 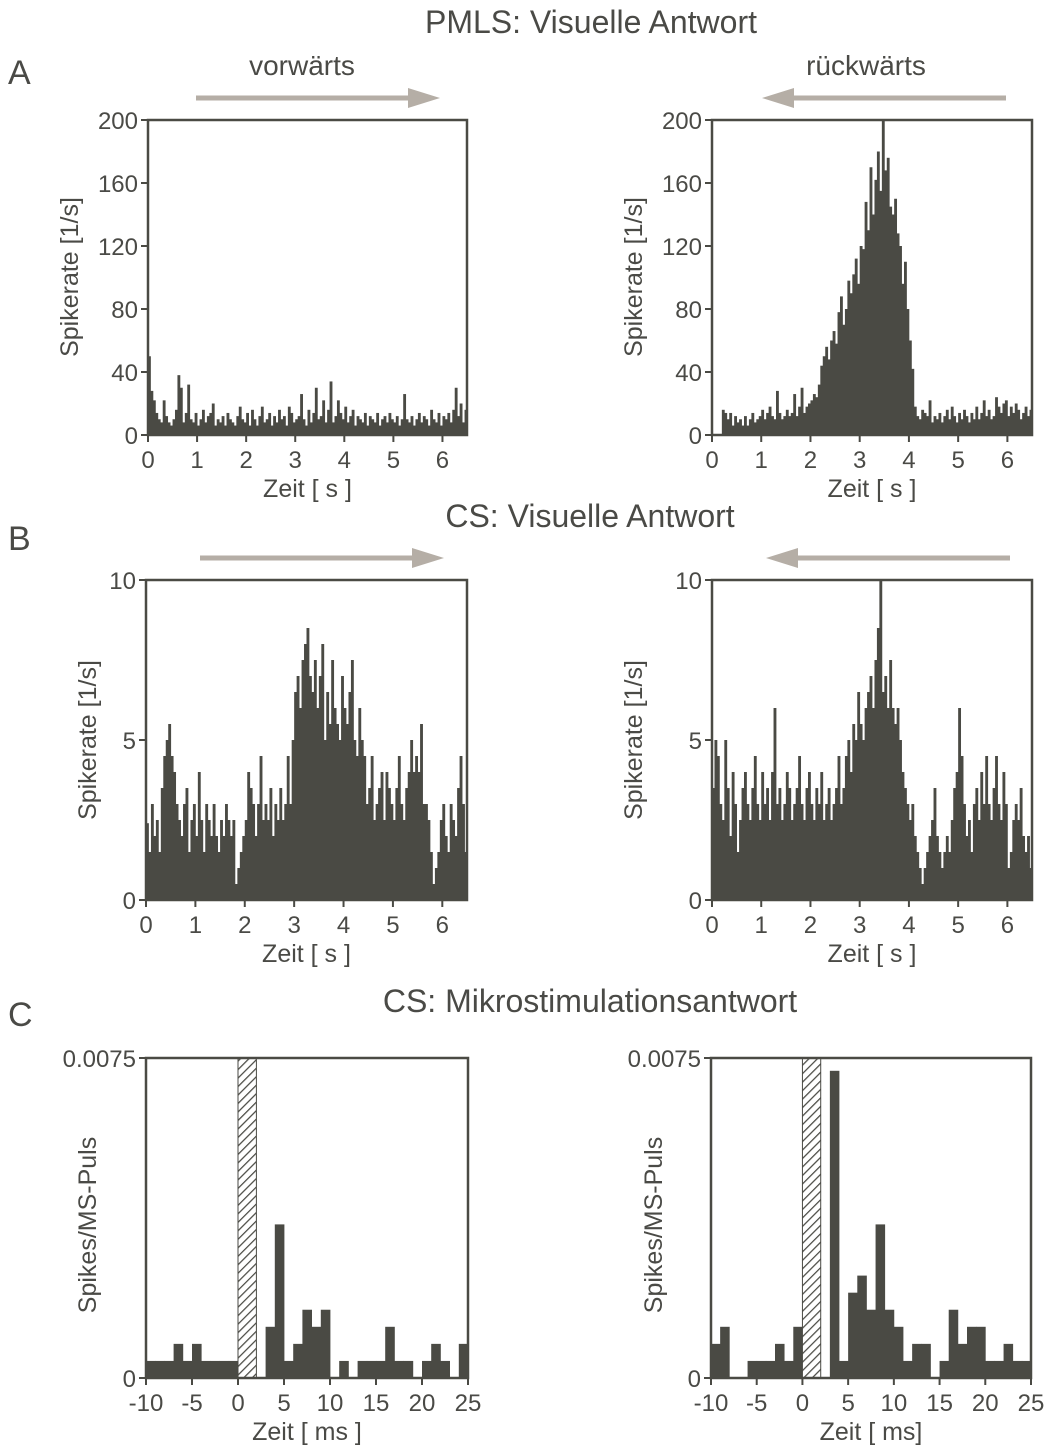 I want to click on plot-frame, so click(x=872, y=277).